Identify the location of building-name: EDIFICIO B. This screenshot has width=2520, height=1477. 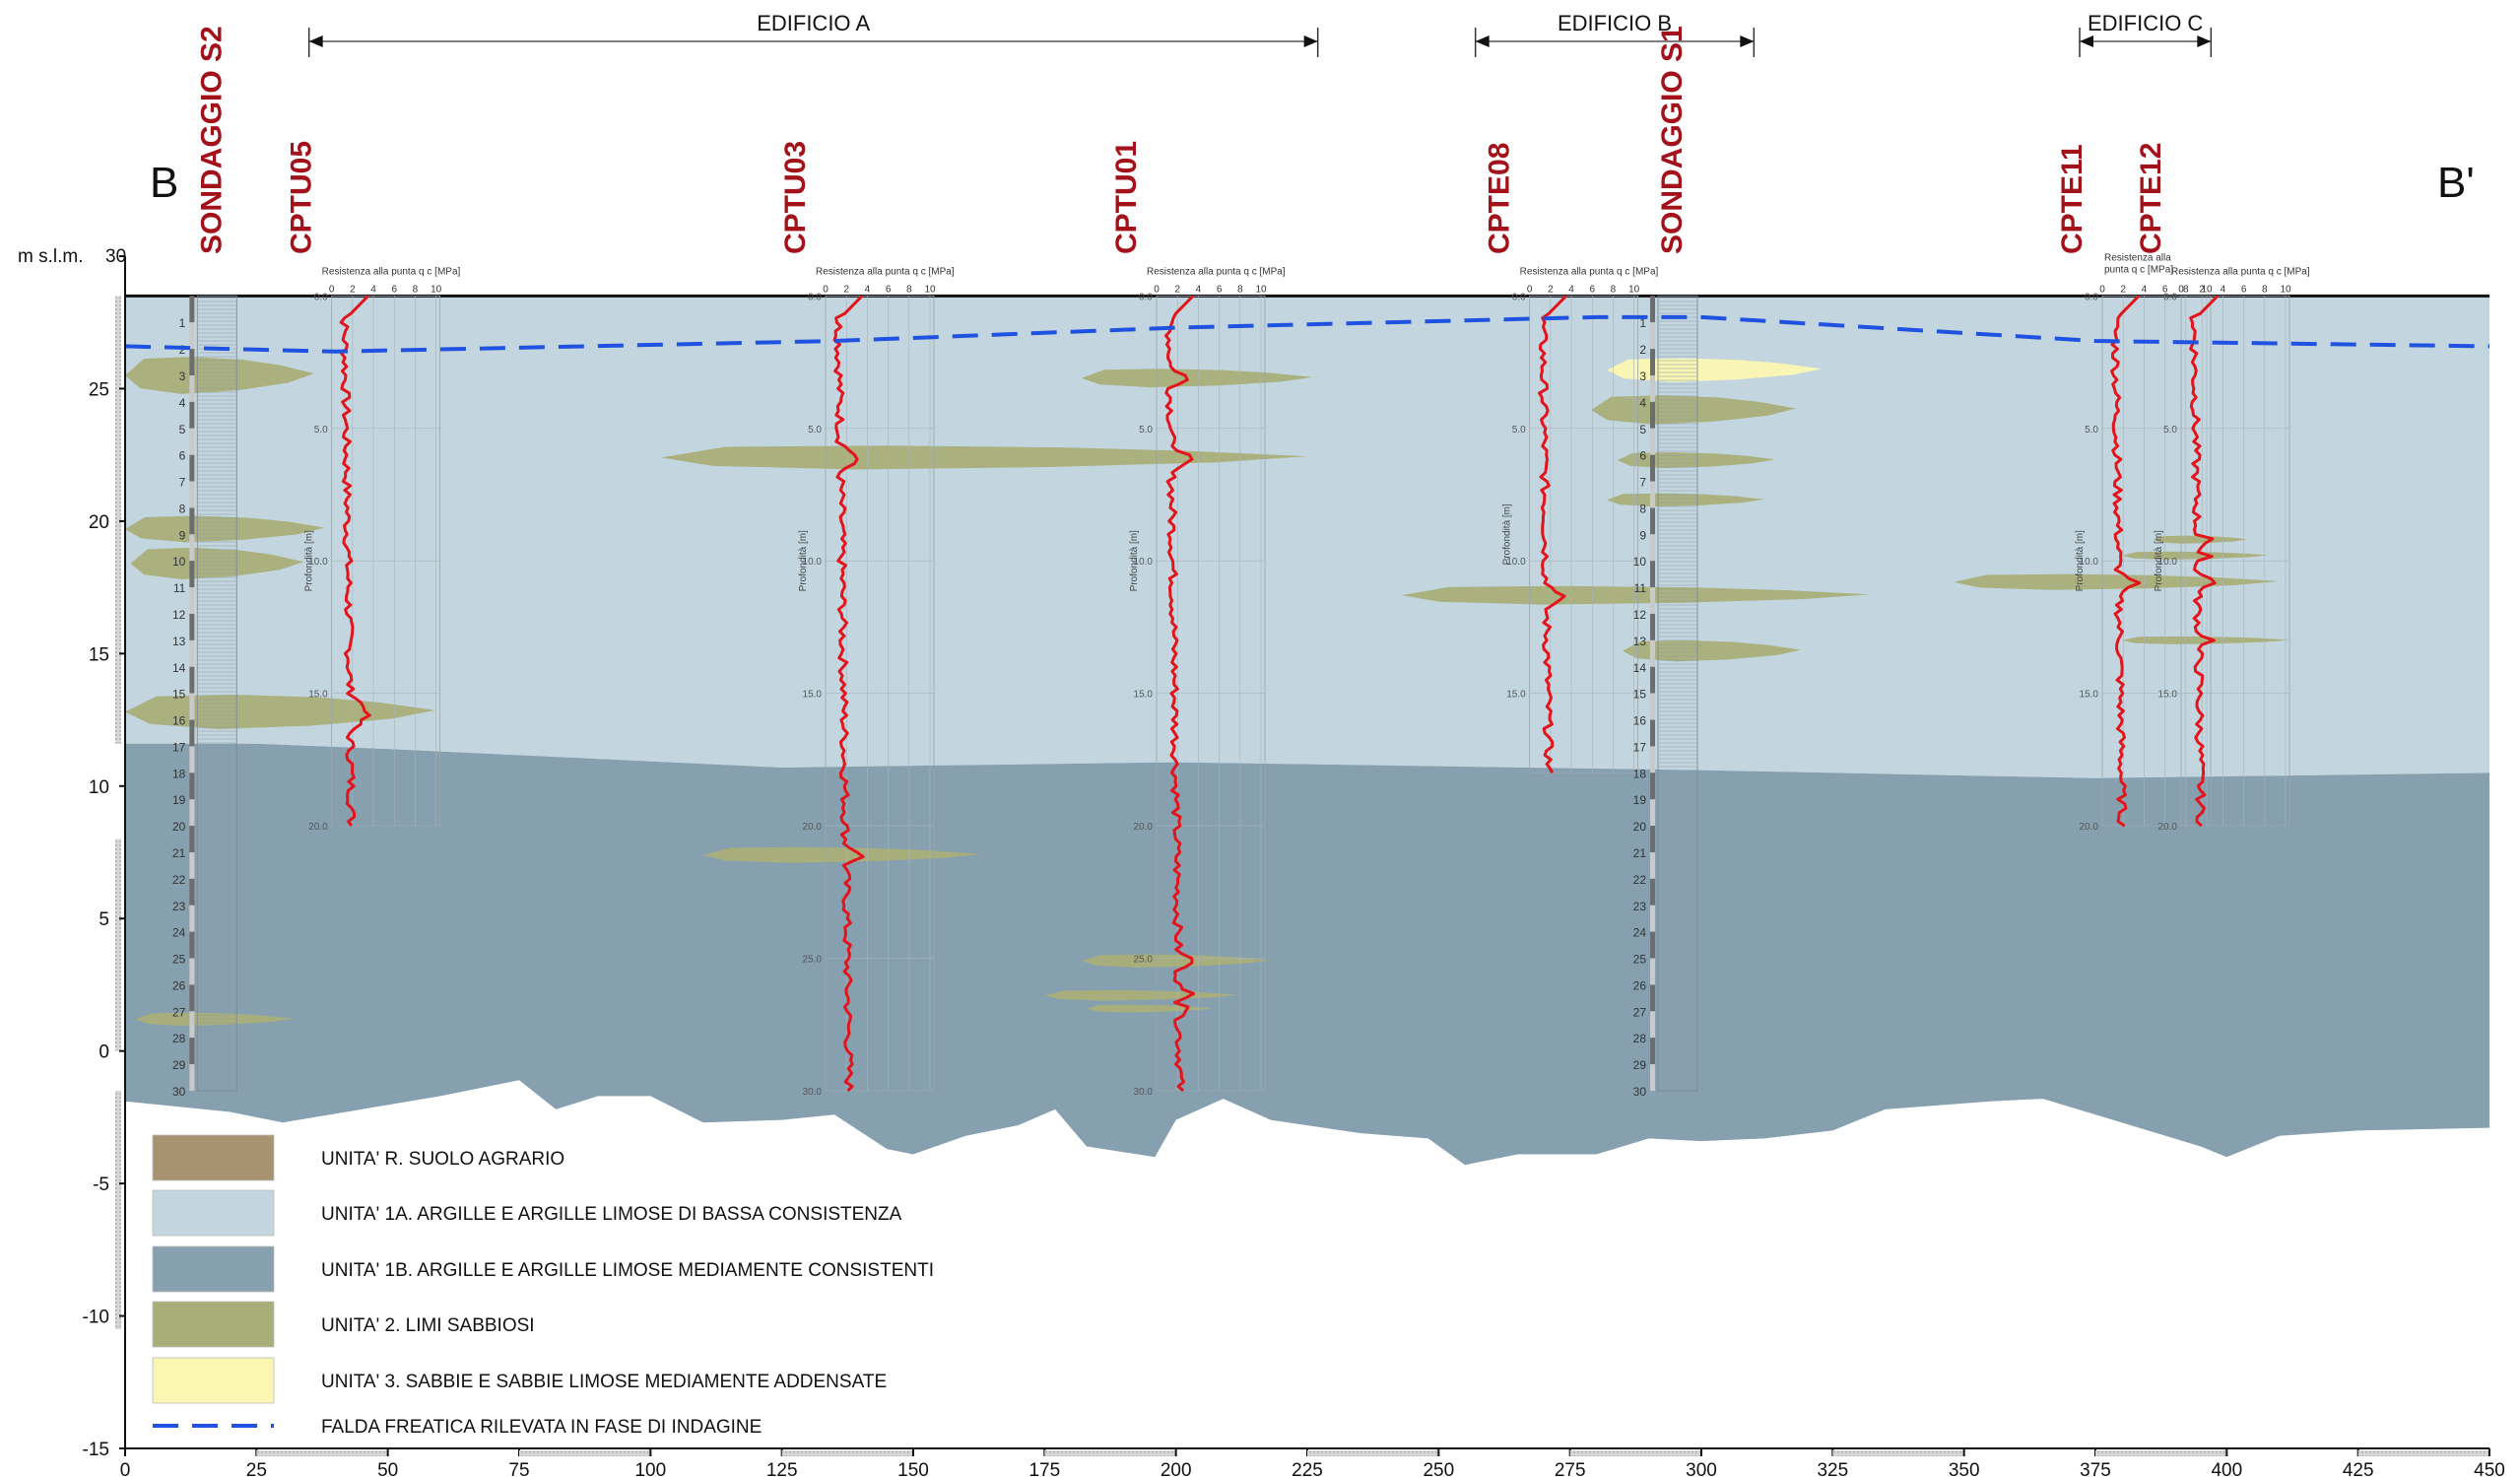
(1615, 23).